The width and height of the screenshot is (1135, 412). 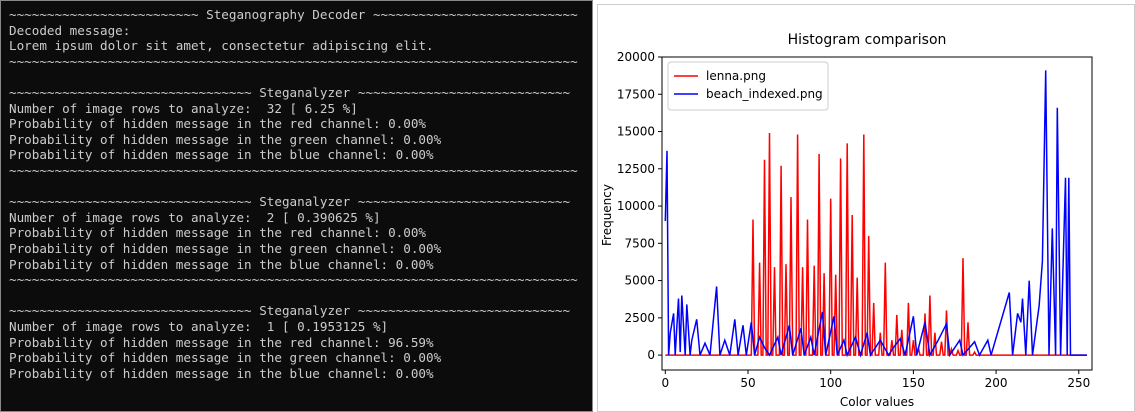 What do you see at coordinates (1078, 383) in the screenshot?
I see `x-tick-label: 250` at bounding box center [1078, 383].